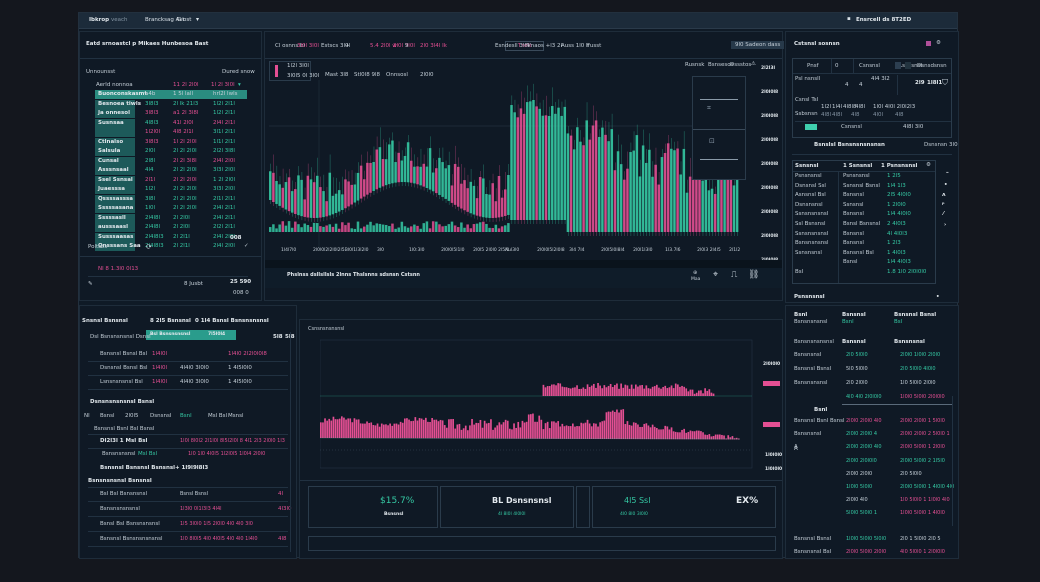 This screenshot has height=582, width=1040. Describe the element at coordinates (130, 524) in the screenshot. I see `orders-s3-row: Bsnsl Bsl Bsnsnsnsnsl` at that location.